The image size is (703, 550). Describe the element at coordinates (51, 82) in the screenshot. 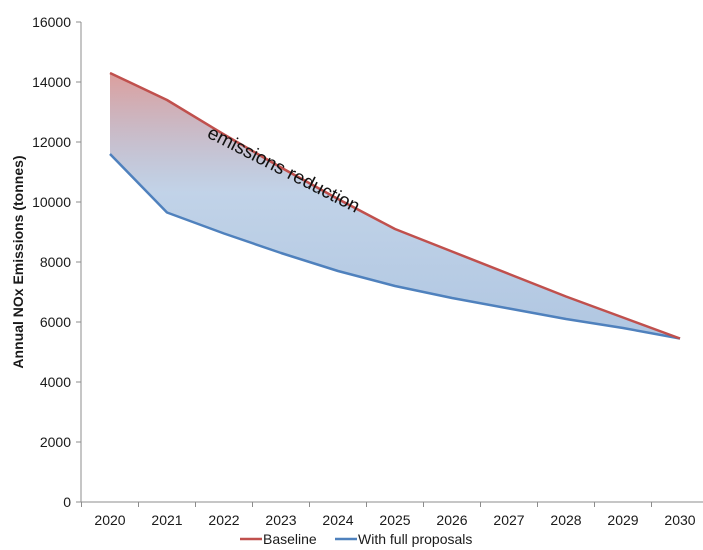

I see `y-tick-label: 14000` at that location.